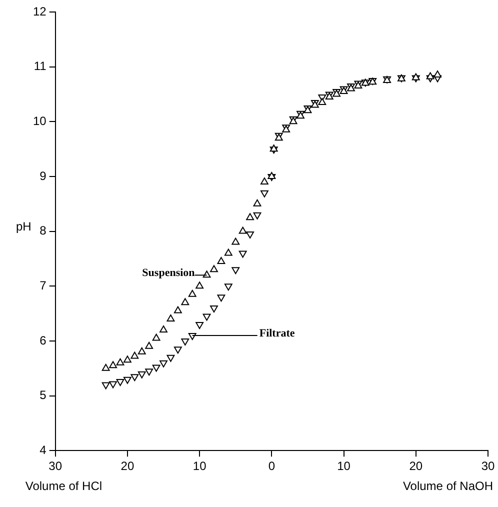 The width and height of the screenshot is (498, 507). I want to click on y-tick-label: 7, so click(43, 285).